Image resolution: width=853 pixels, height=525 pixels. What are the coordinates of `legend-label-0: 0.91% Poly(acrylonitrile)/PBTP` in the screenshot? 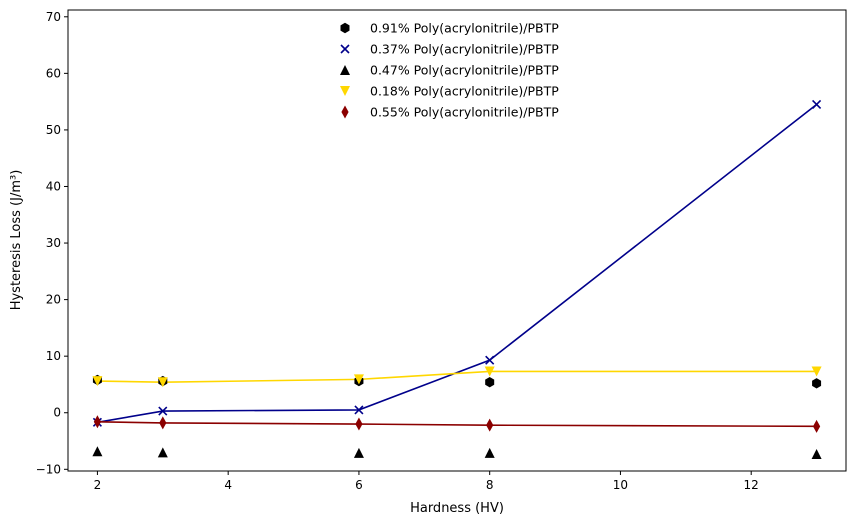 It's located at (464, 28).